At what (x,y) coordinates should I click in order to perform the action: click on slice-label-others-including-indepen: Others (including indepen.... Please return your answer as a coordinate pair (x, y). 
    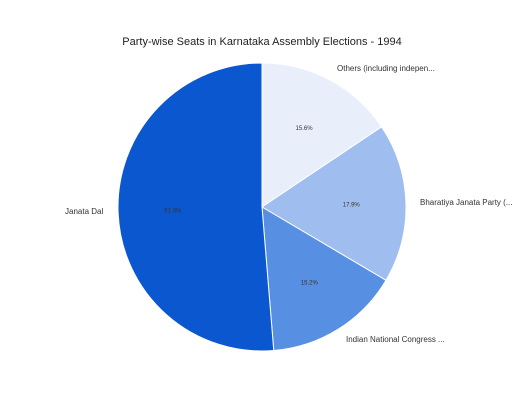
    Looking at the image, I should click on (386, 68).